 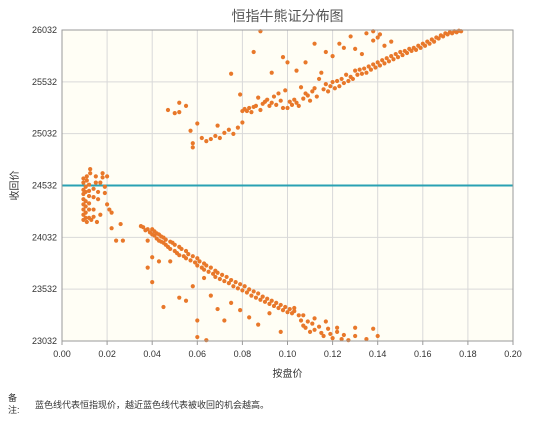 What do you see at coordinates (152, 405) in the screenshot?
I see `note-text: 蓝色线代表恒指现价，越近蓝色线代表被收回的机会越高。` at bounding box center [152, 405].